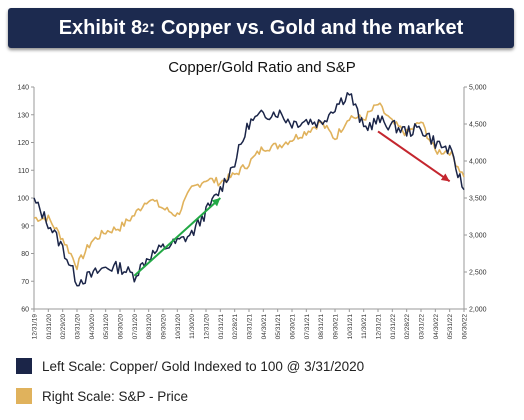 The width and height of the screenshot is (524, 420). What do you see at coordinates (177, 237) in the screenshot?
I see `uptrend-arrow-shaft` at bounding box center [177, 237].